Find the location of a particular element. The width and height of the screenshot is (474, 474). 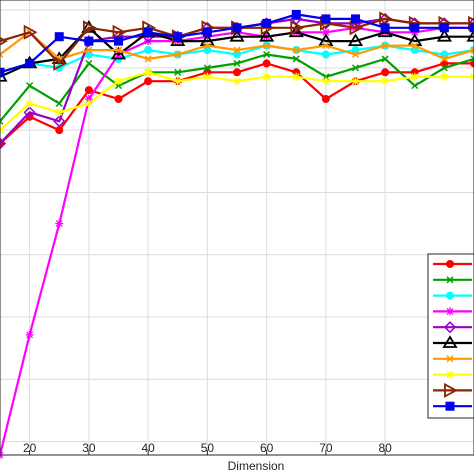

x-tick-labels: 20 30 40 50 60 70 80 is located at coordinates (207, 448).